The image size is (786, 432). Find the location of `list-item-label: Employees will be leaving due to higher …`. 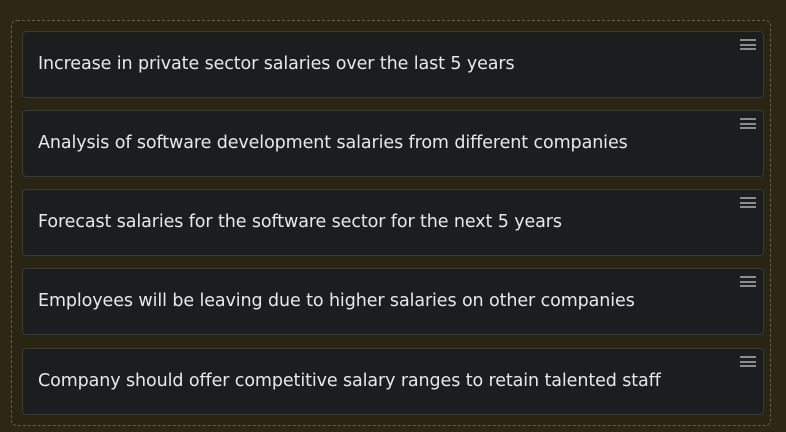

list-item-label: Employees will be leaving due to higher … is located at coordinates (336, 301).